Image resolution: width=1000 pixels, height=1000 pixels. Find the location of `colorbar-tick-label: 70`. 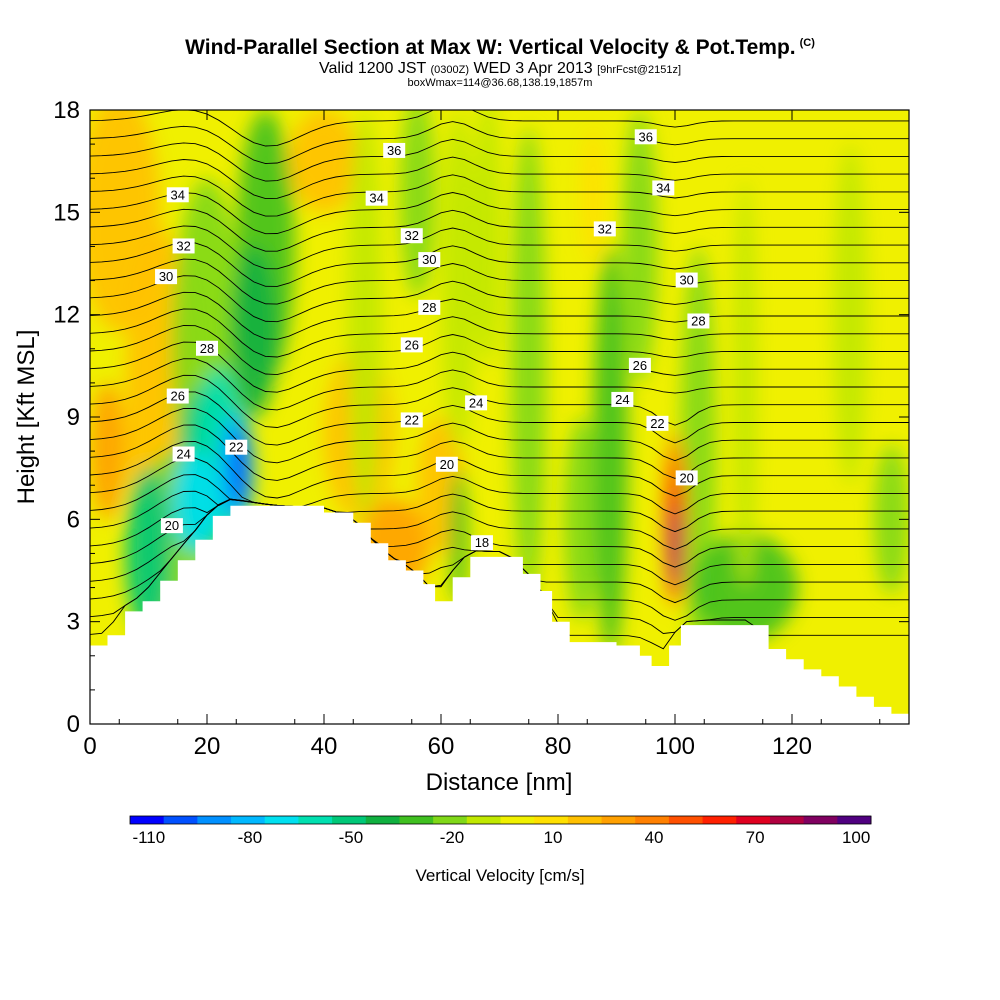

colorbar-tick-label: 70 is located at coordinates (755, 837).